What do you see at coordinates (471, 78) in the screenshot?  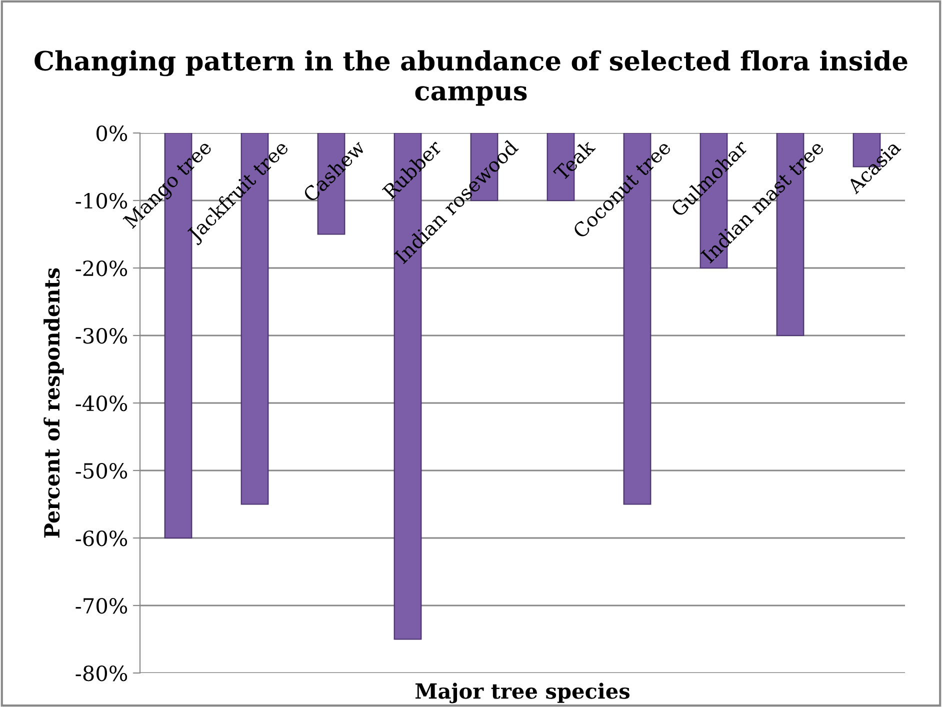 I see `chart-title: Changing pattern in the abundance of selected flora inside campus` at bounding box center [471, 78].